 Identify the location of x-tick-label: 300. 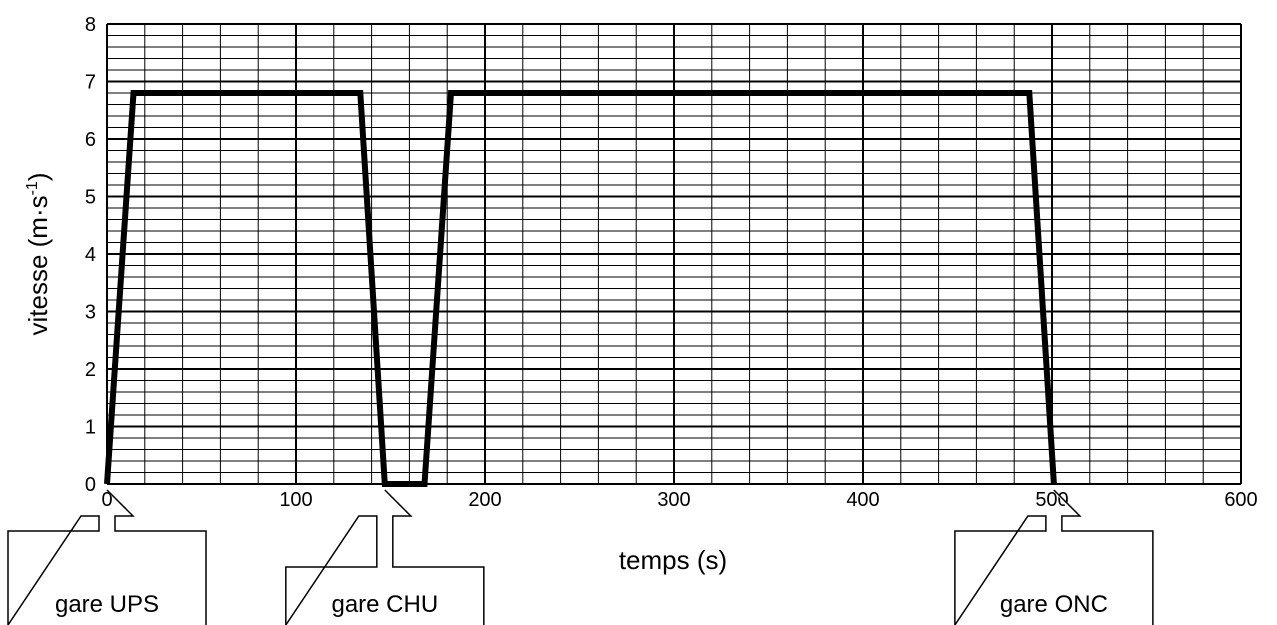
(673, 500).